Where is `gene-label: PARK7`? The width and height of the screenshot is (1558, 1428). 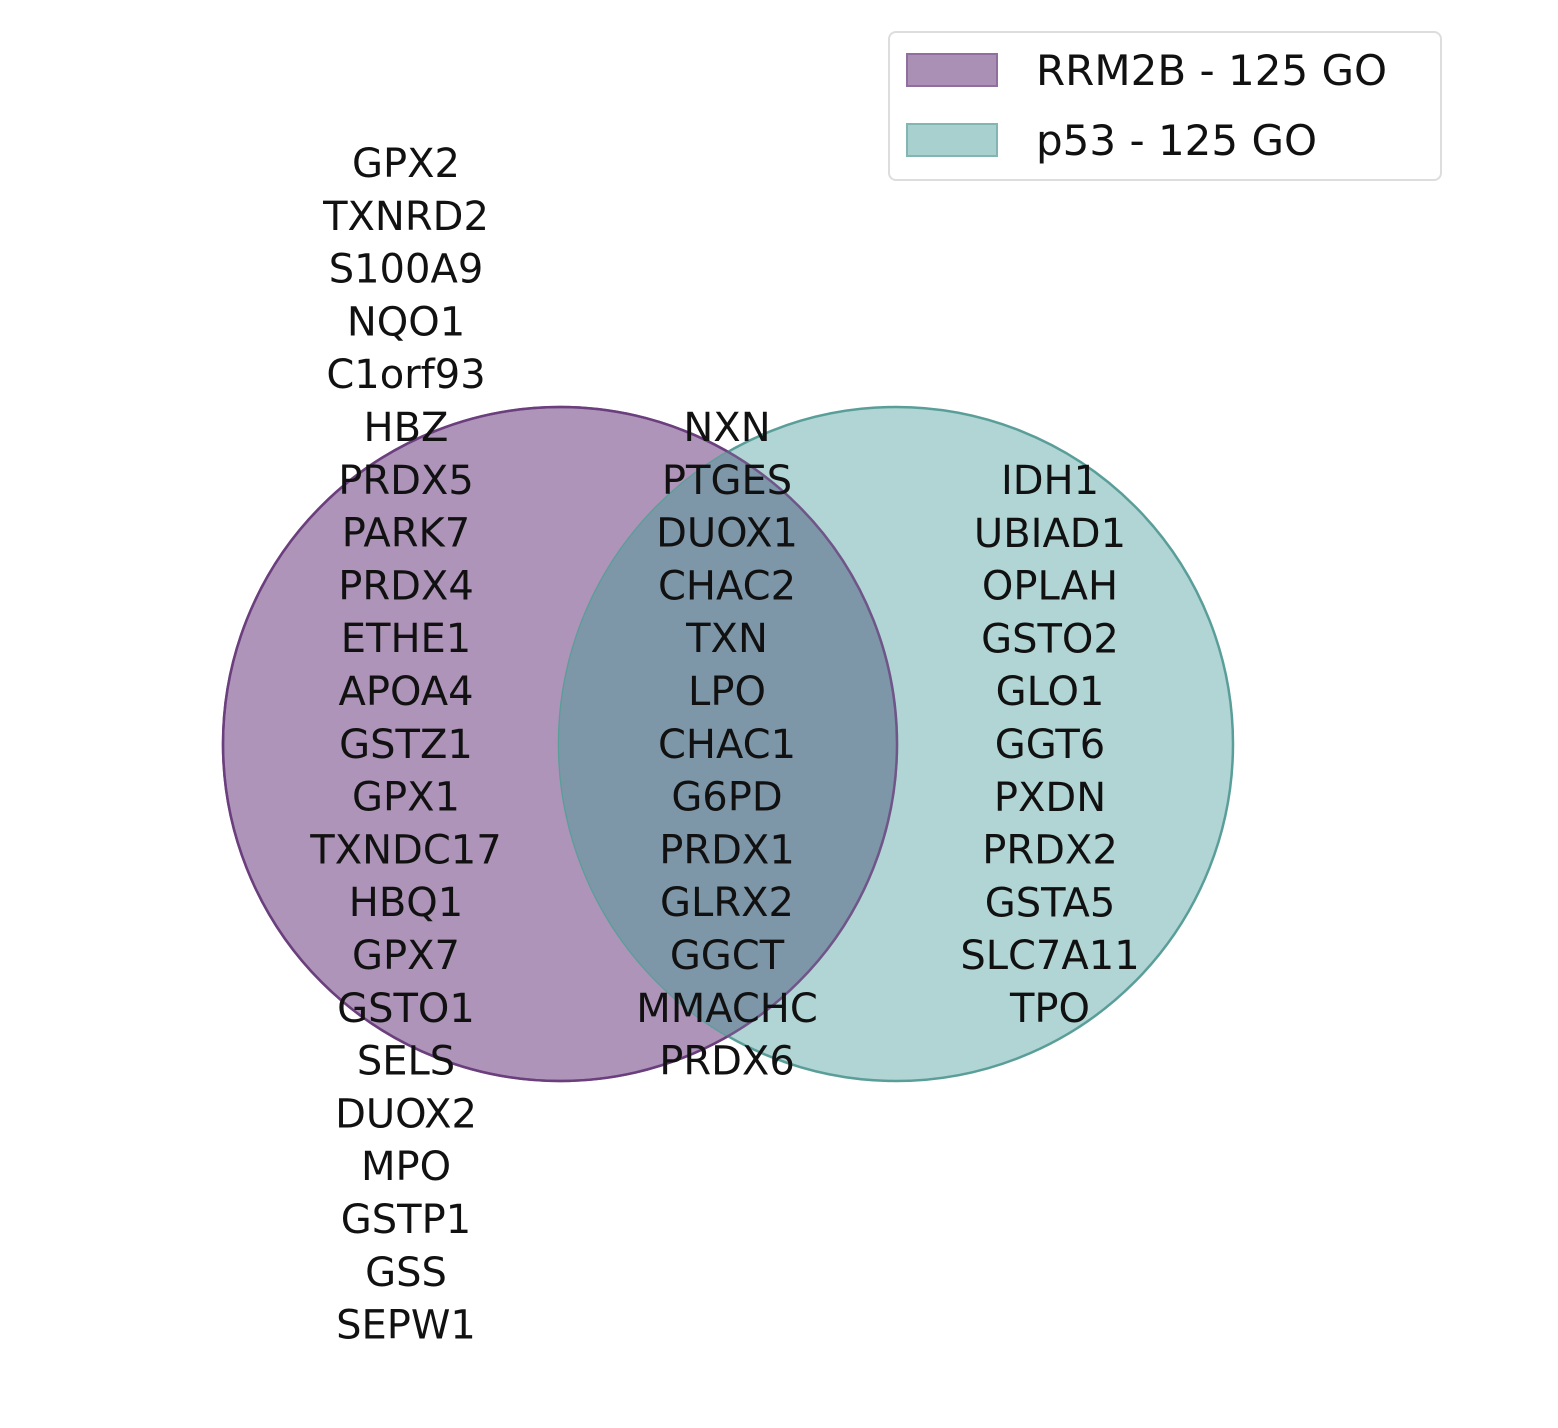 gene-label: PARK7 is located at coordinates (406, 534).